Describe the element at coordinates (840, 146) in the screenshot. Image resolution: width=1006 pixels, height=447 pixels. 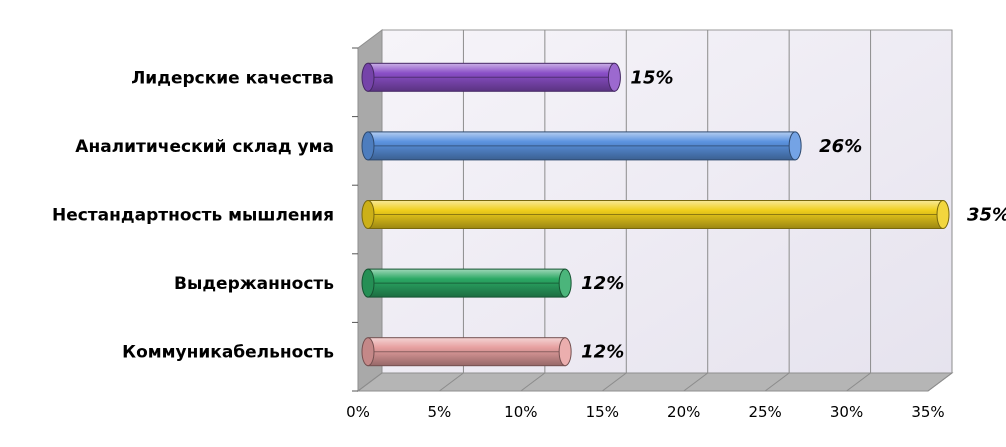
I see `data-label: 26%` at that location.